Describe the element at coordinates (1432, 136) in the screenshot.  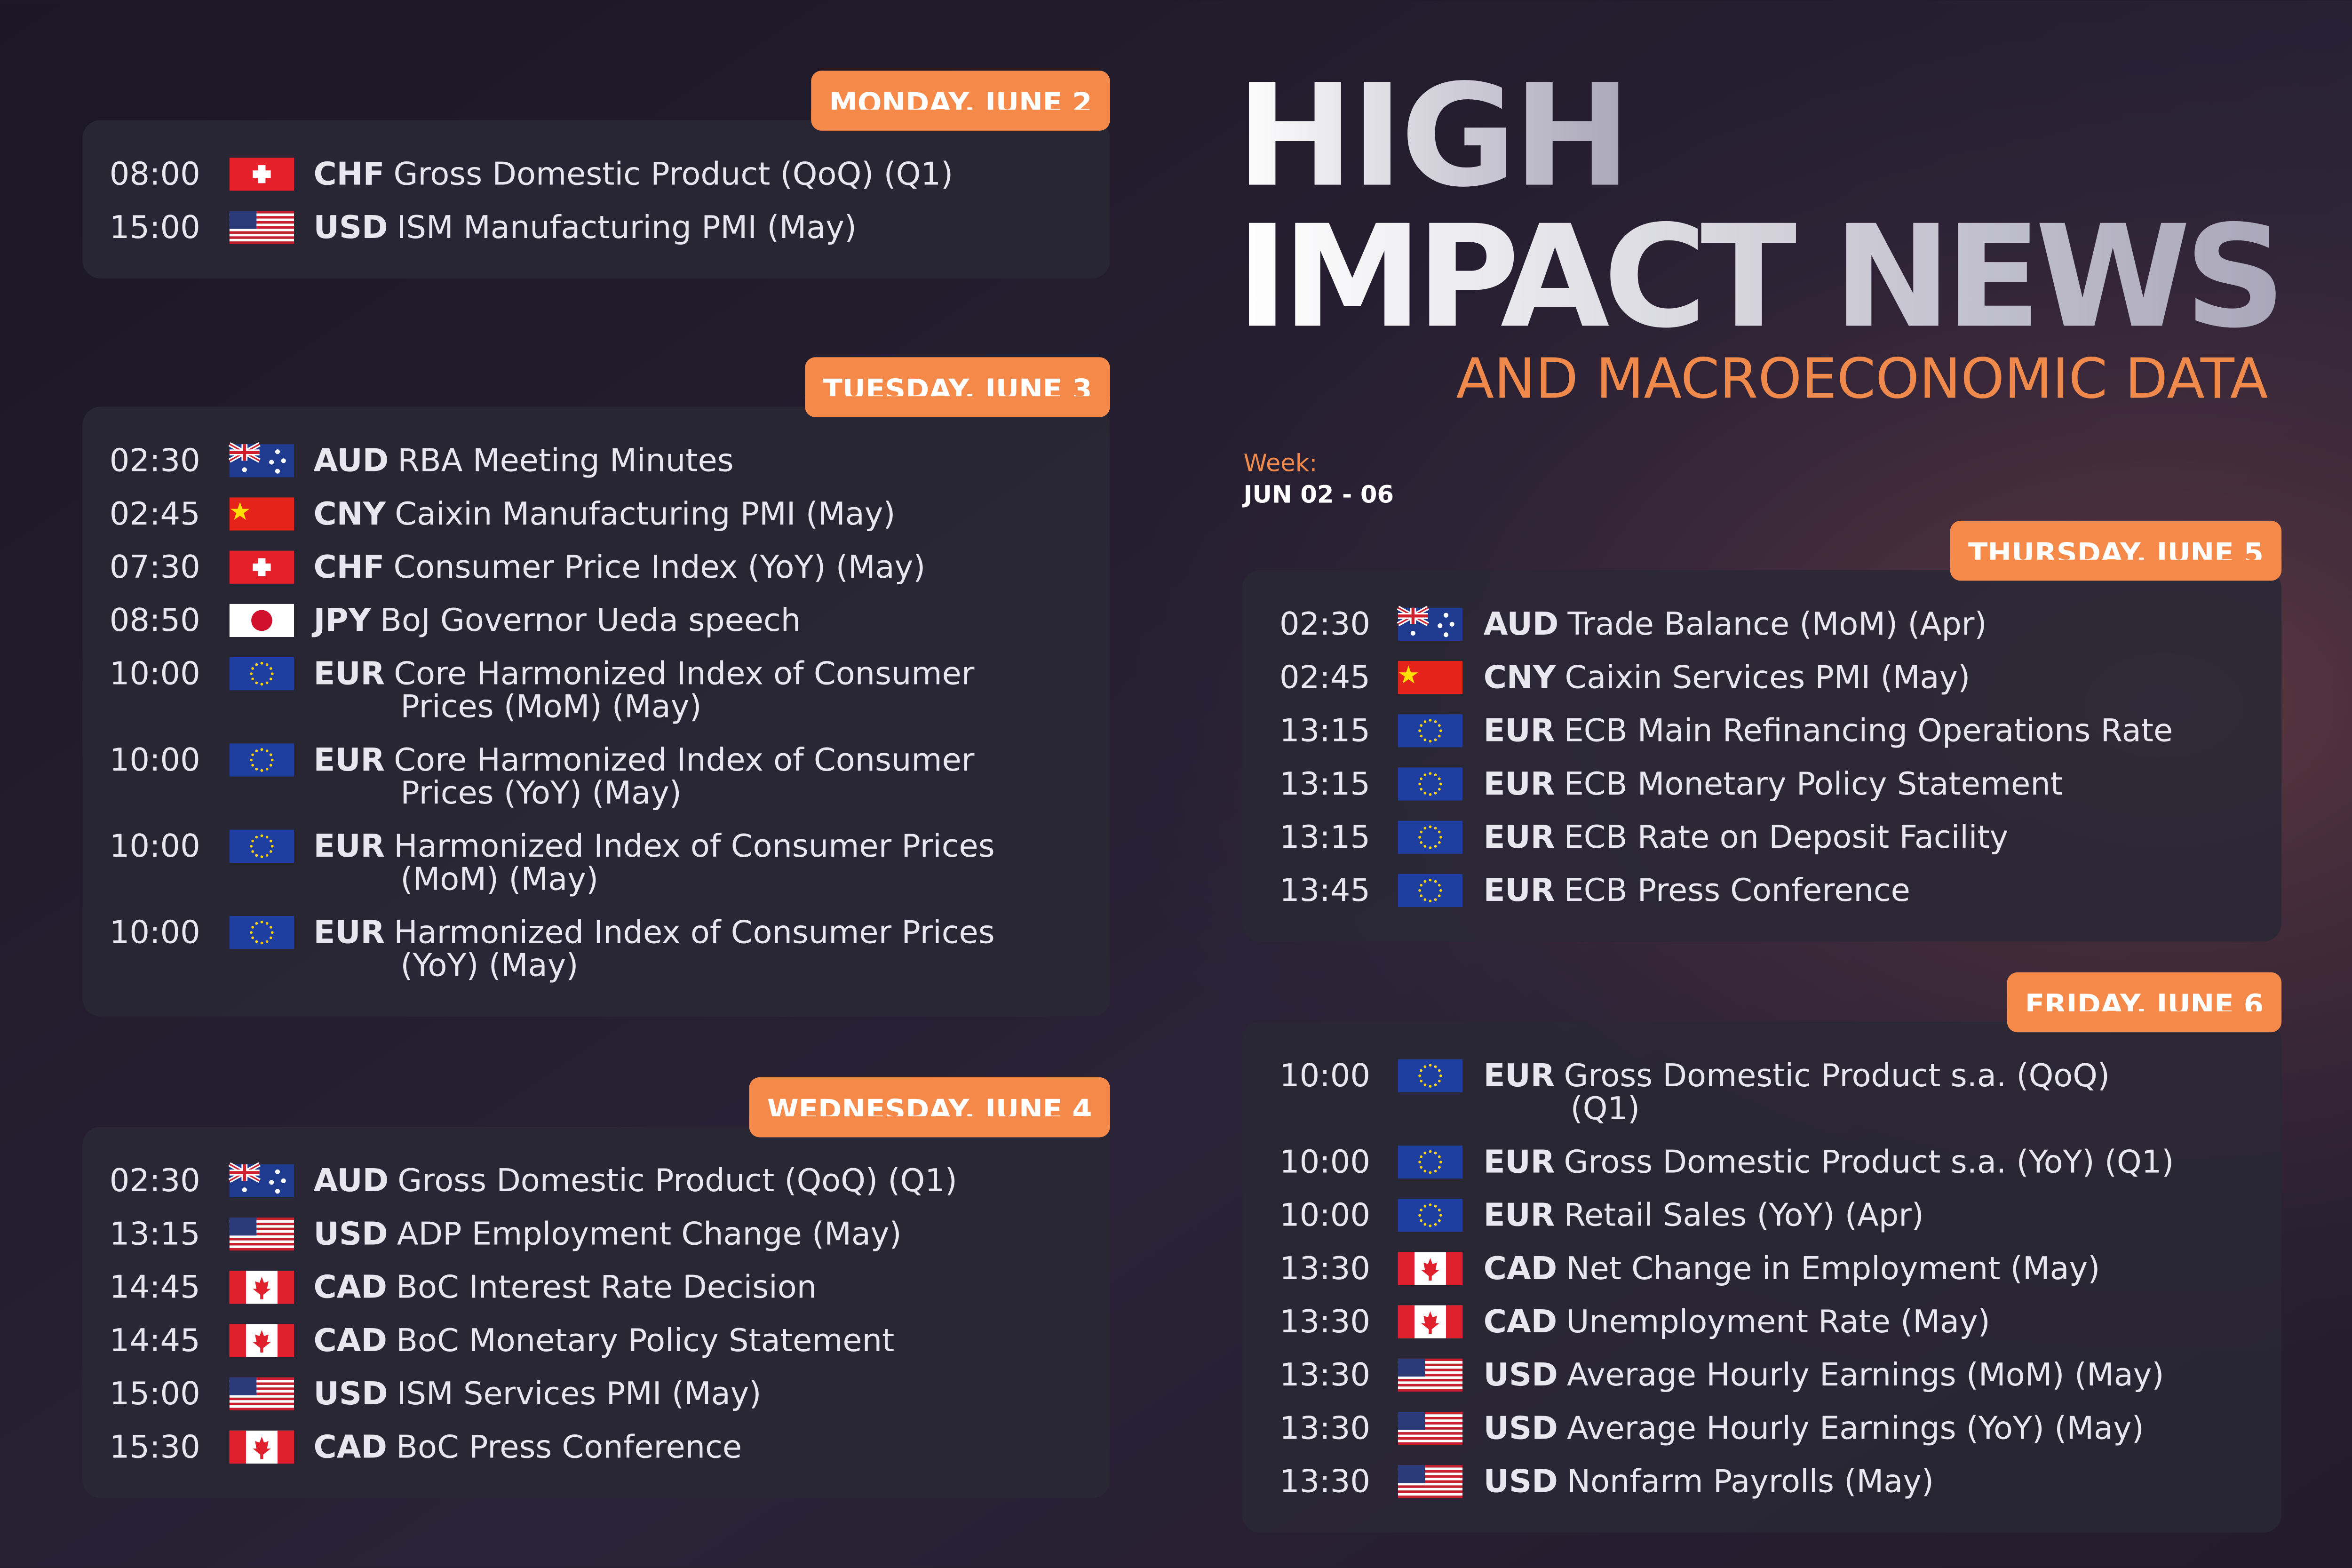
I see `title: HIGH` at that location.